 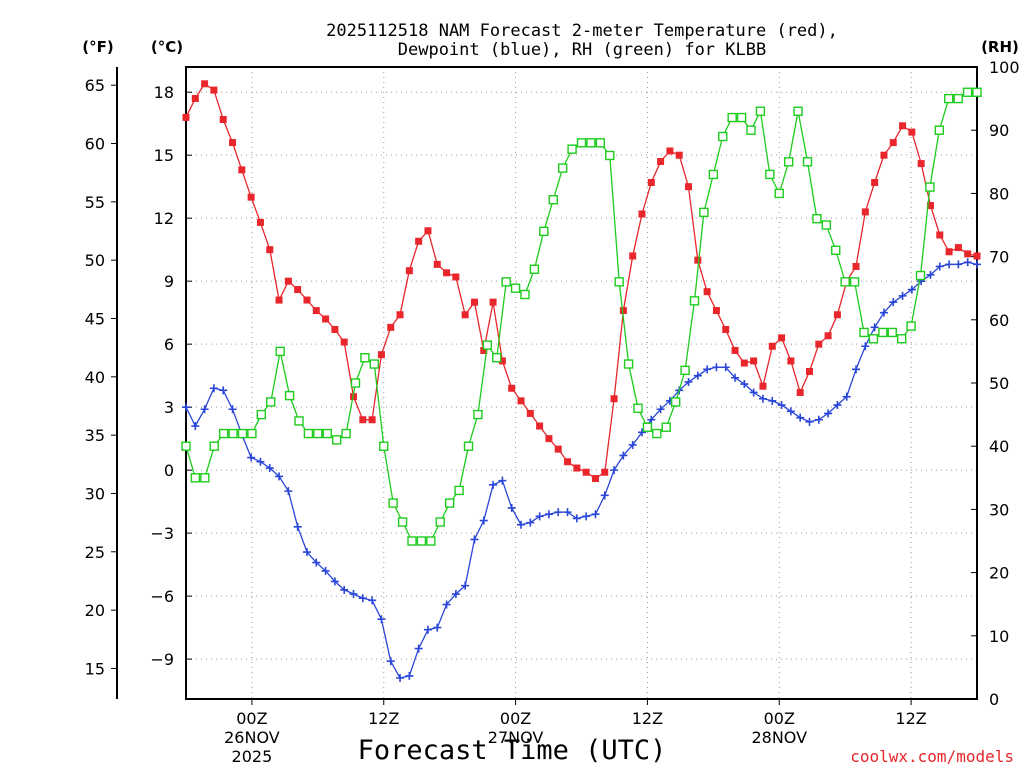 I want to click on fahrenheit-tick-label: 30, so click(x=95, y=493).